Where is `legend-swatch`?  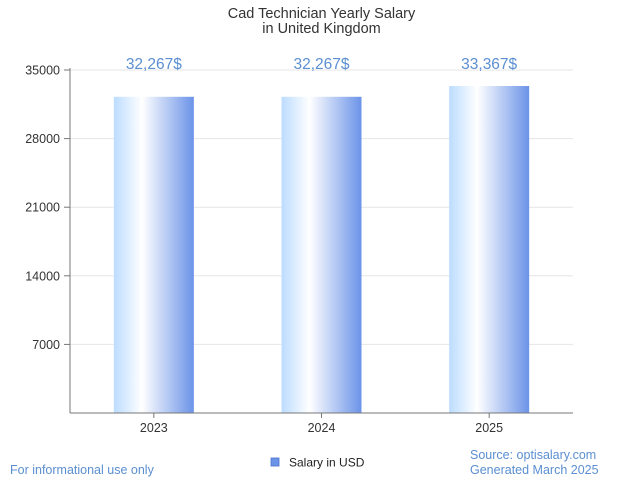 legend-swatch is located at coordinates (275, 462).